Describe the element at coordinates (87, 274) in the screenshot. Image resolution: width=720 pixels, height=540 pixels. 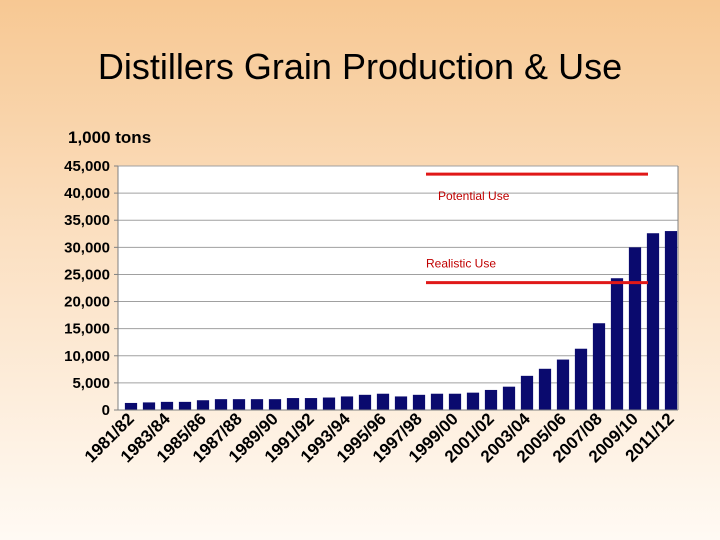
I see `y-tick-label: 25,000` at that location.